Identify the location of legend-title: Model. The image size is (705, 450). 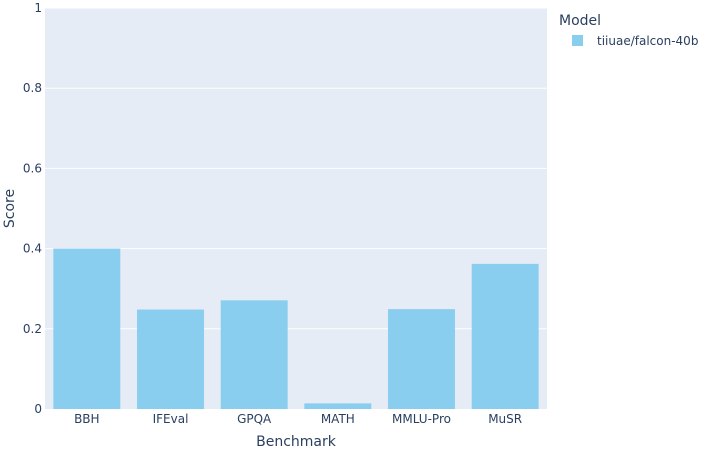
(580, 21).